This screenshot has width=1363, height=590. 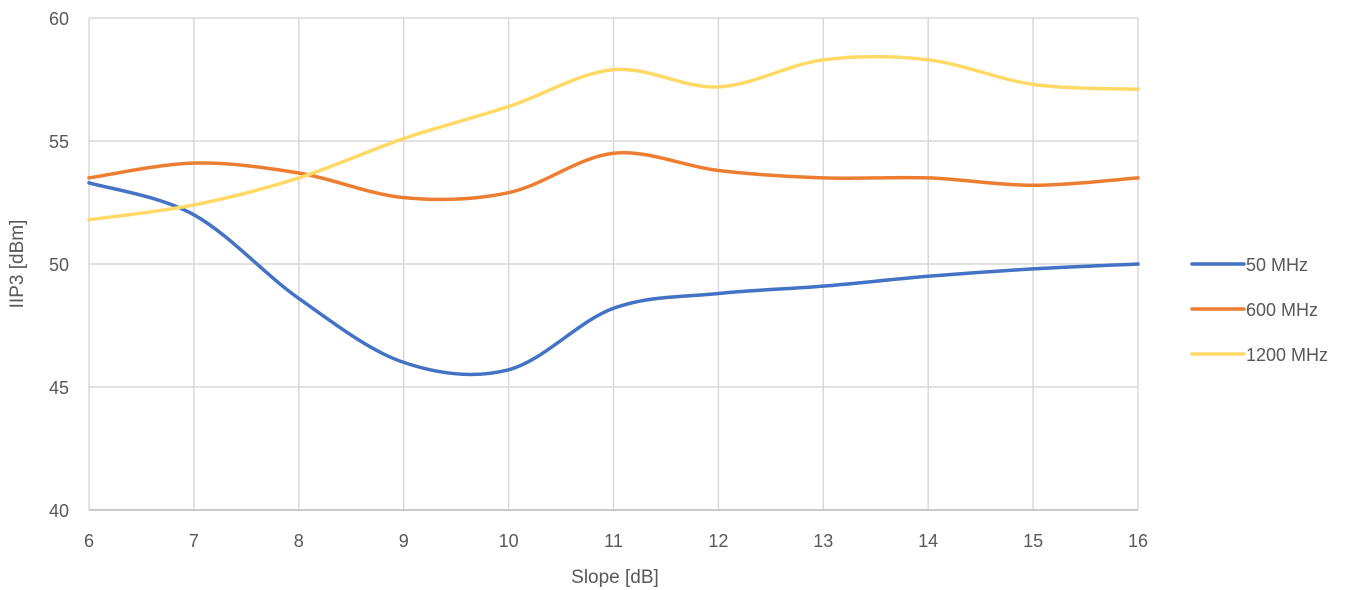 What do you see at coordinates (1138, 541) in the screenshot?
I see `x-tick-label: 16` at bounding box center [1138, 541].